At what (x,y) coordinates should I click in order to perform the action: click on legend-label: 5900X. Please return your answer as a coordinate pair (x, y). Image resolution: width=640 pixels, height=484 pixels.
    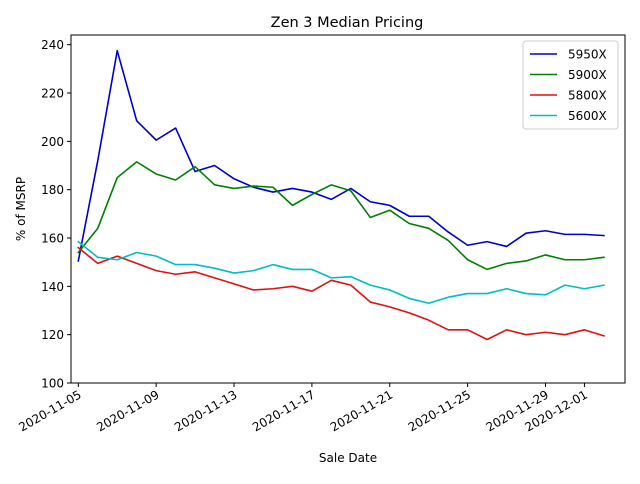
    Looking at the image, I should click on (587, 75).